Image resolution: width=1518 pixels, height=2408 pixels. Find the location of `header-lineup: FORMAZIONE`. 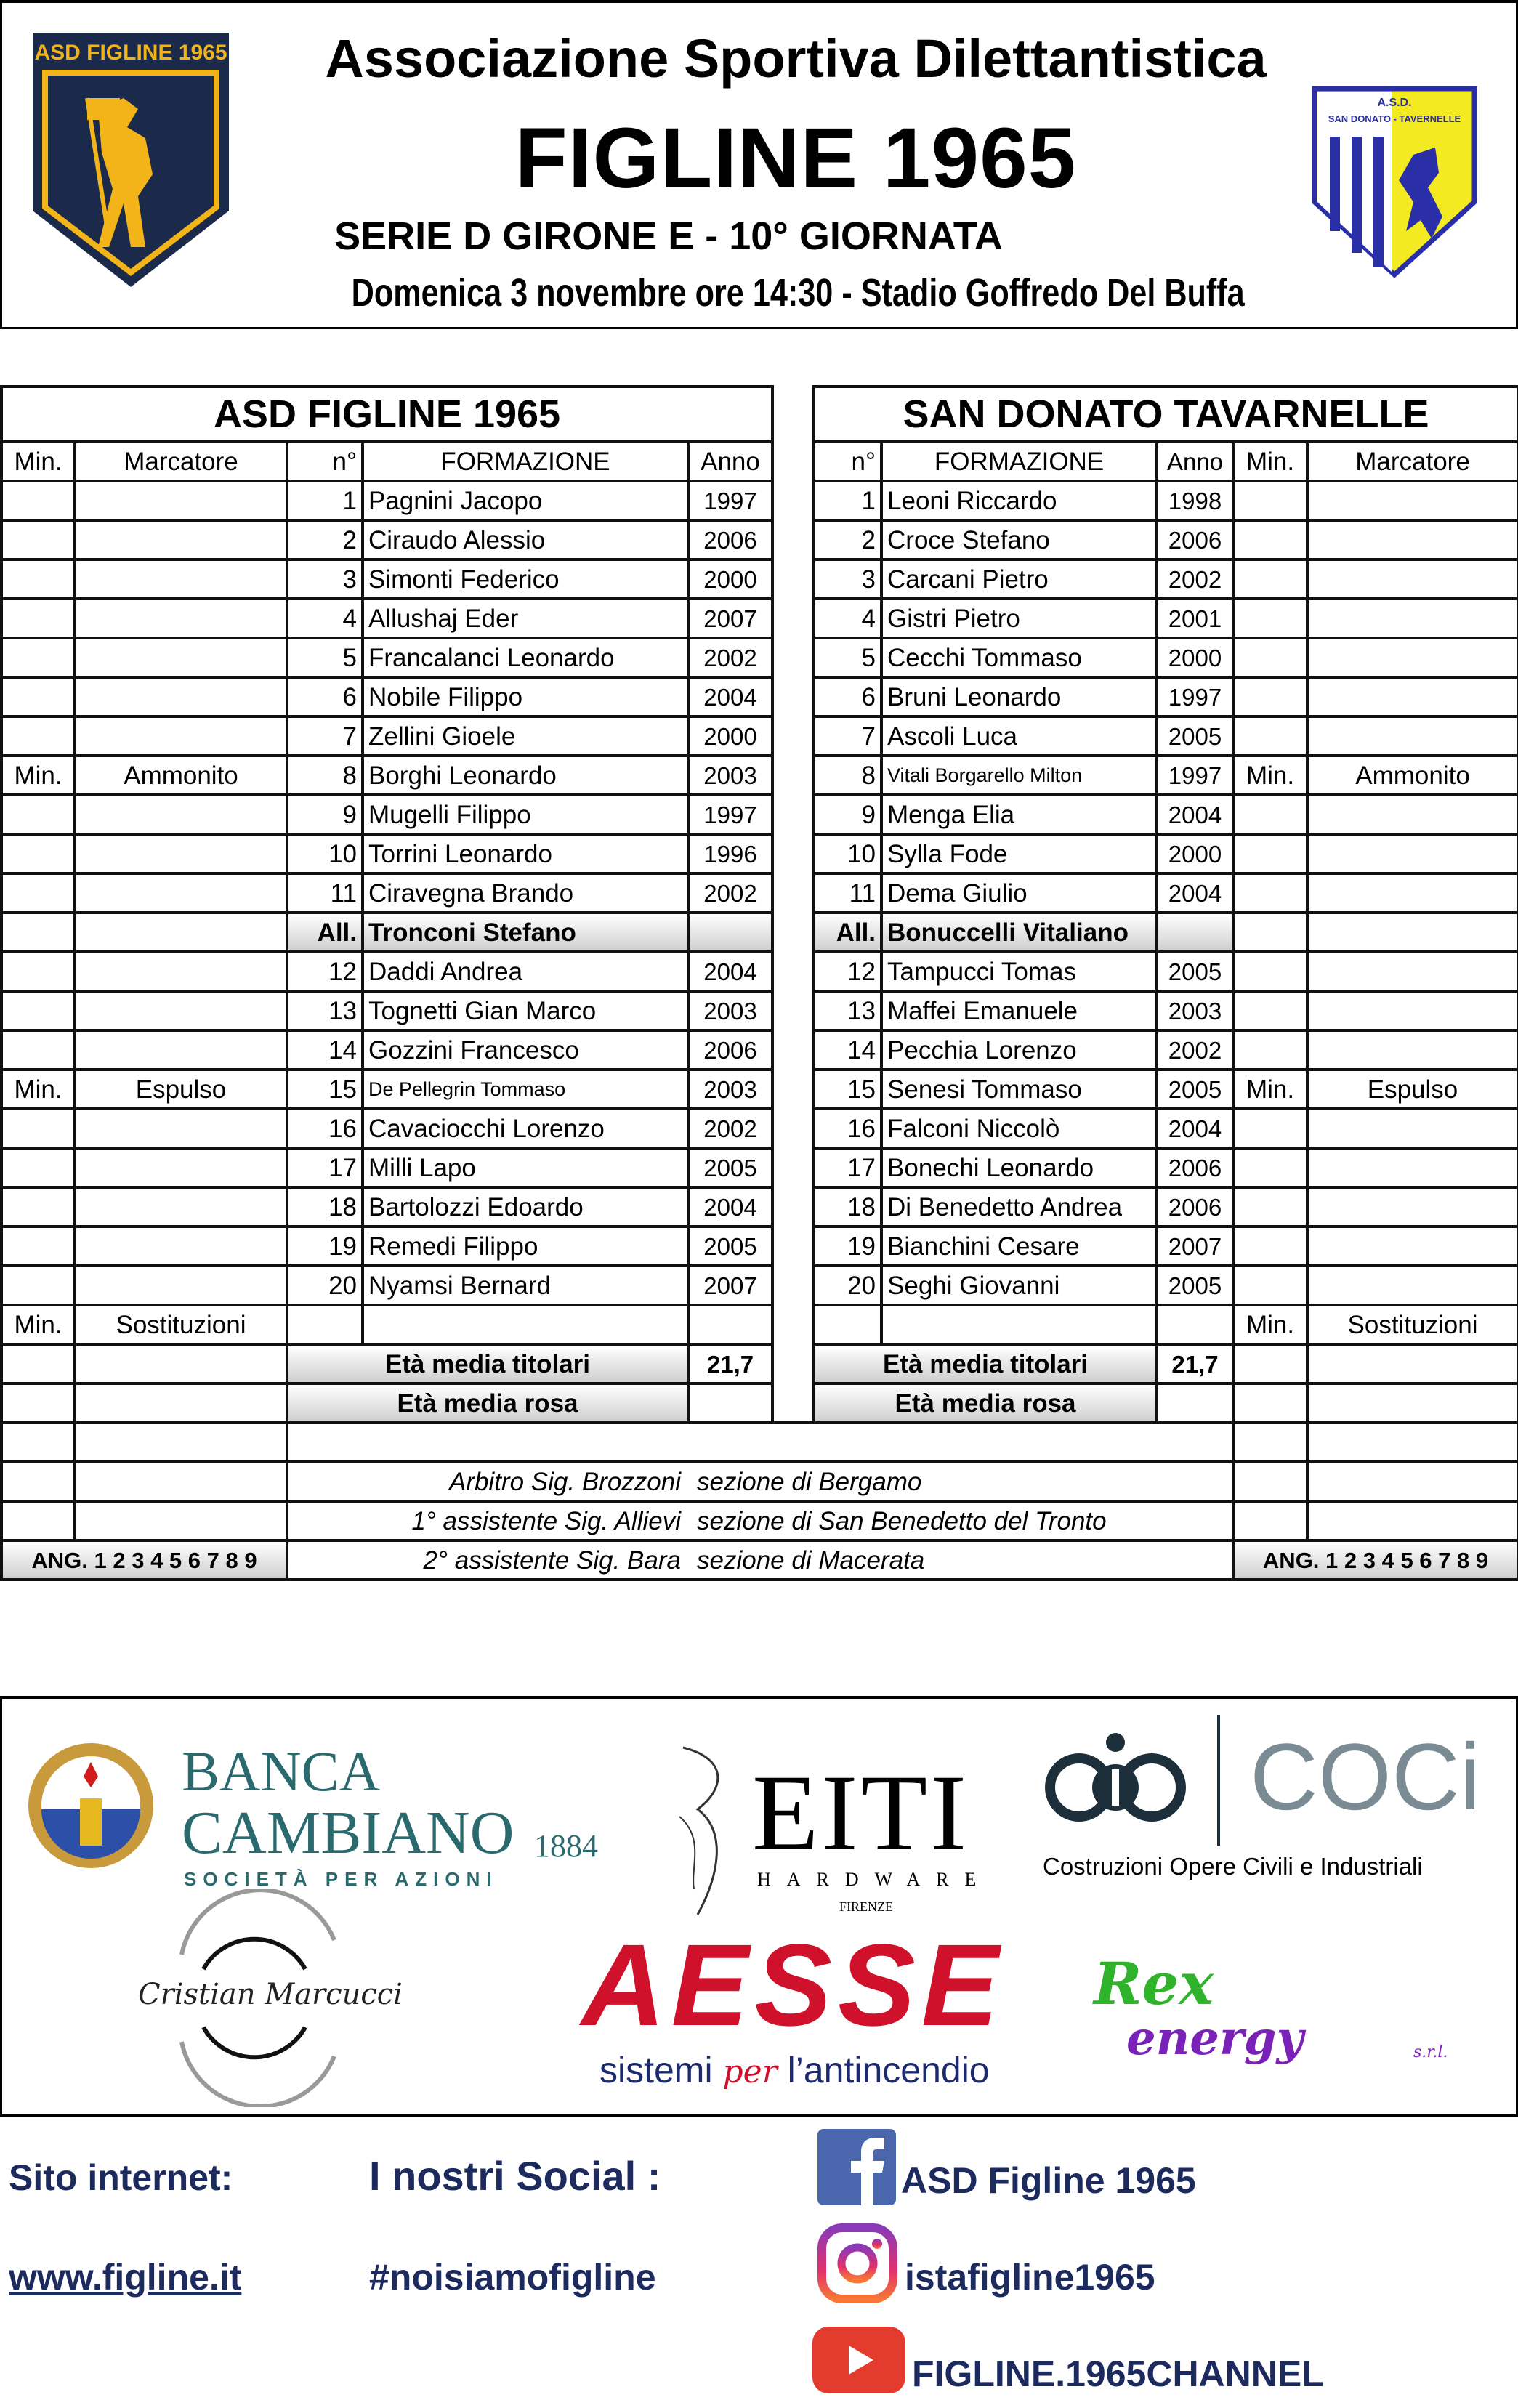

header-lineup: FORMAZIONE is located at coordinates (1019, 461).